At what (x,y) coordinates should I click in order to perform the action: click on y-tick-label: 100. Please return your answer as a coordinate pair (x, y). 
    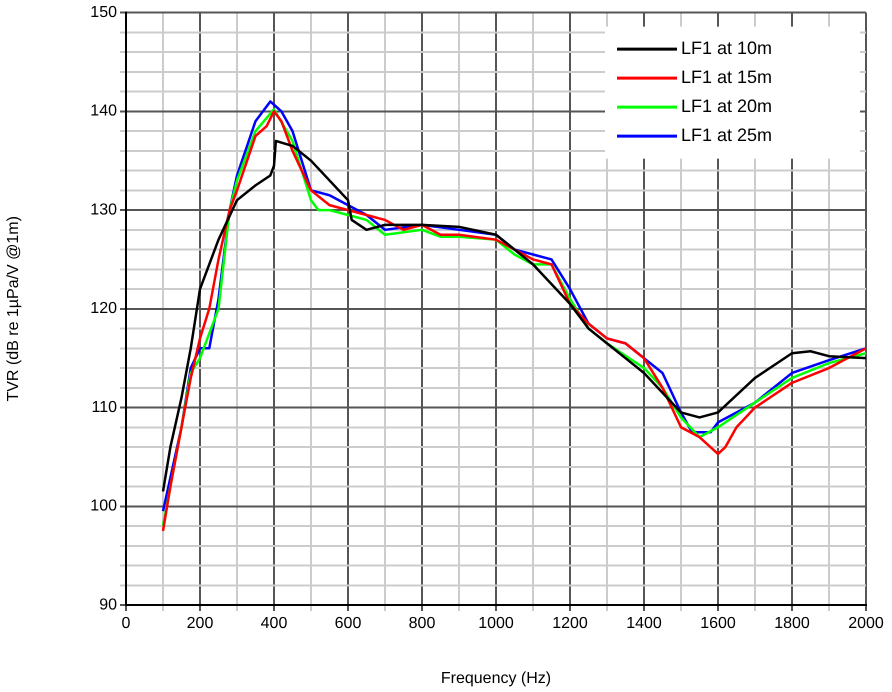
    Looking at the image, I should click on (104, 506).